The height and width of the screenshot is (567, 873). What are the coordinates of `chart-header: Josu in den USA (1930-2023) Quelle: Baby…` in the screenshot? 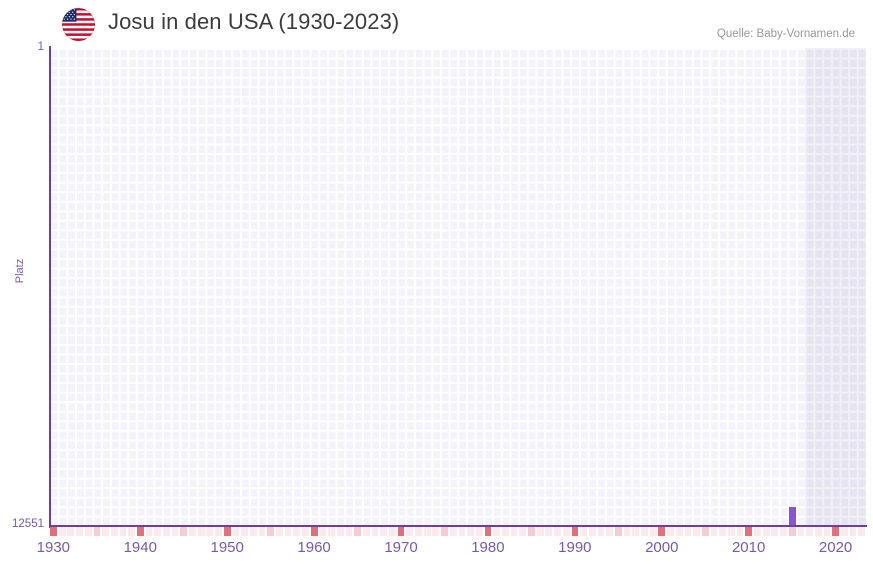 It's located at (436, 24).